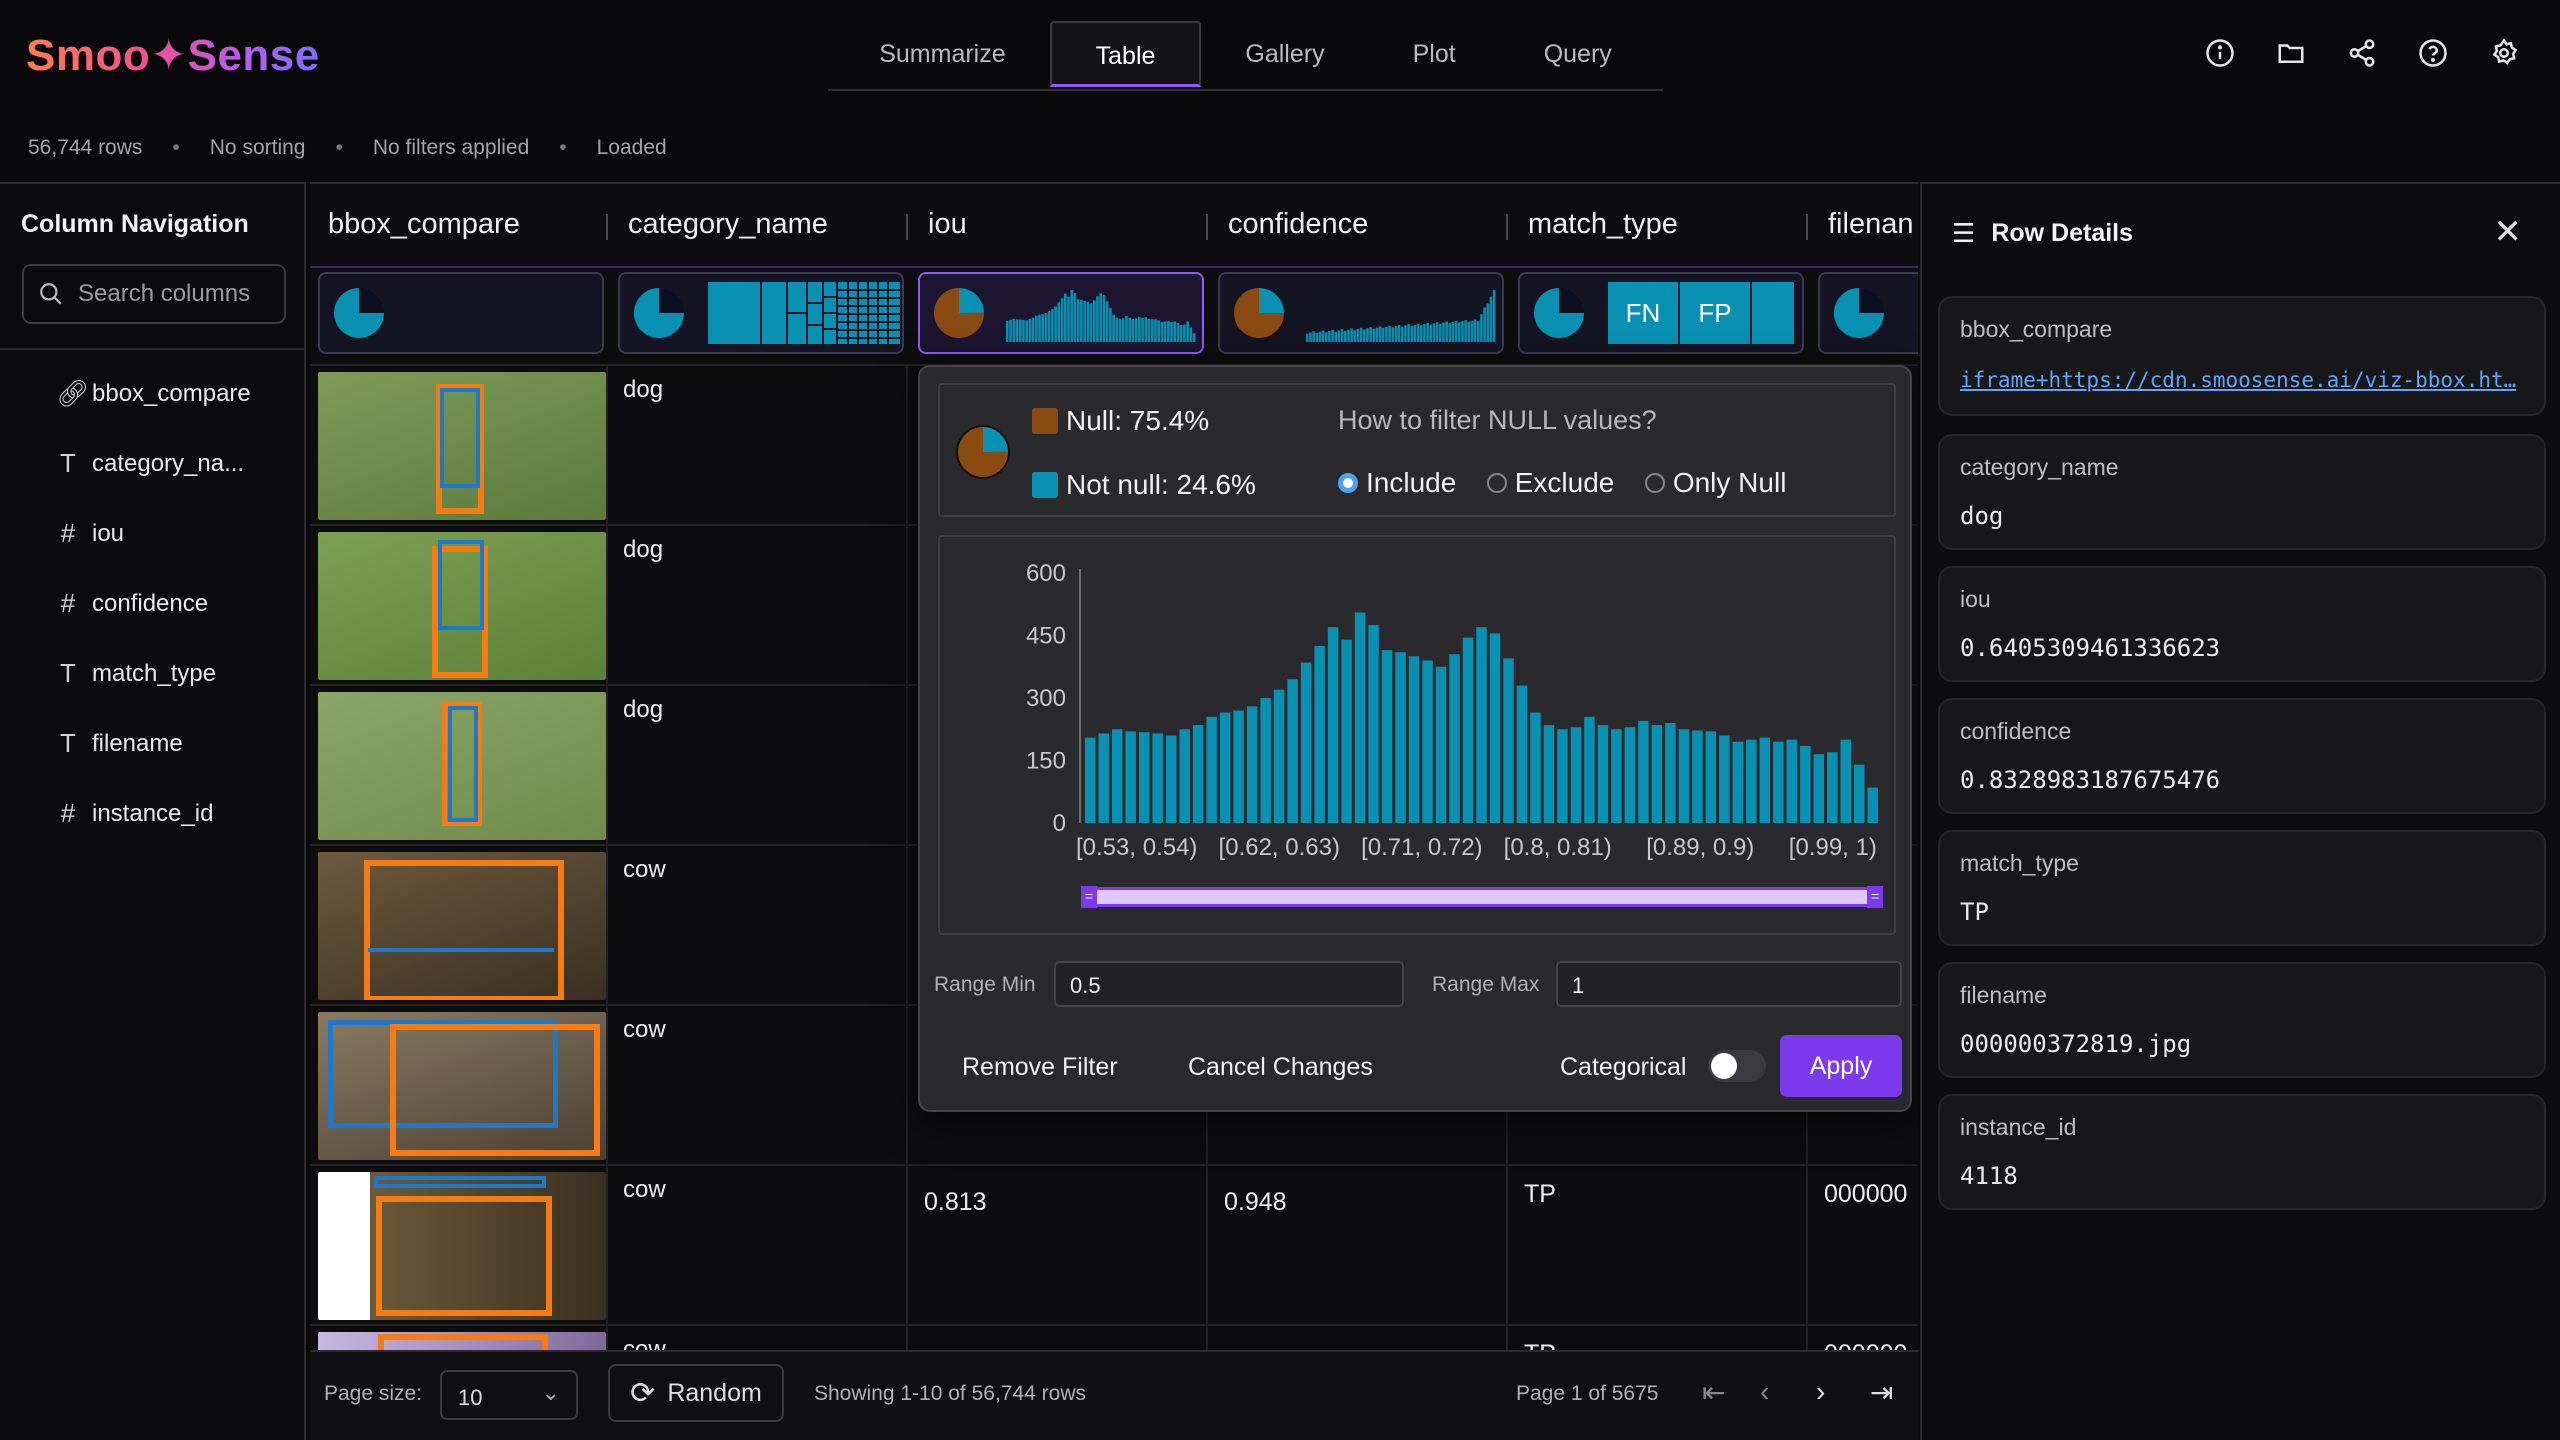  Describe the element at coordinates (714, 1392) in the screenshot. I see `random-button-label: Random` at that location.